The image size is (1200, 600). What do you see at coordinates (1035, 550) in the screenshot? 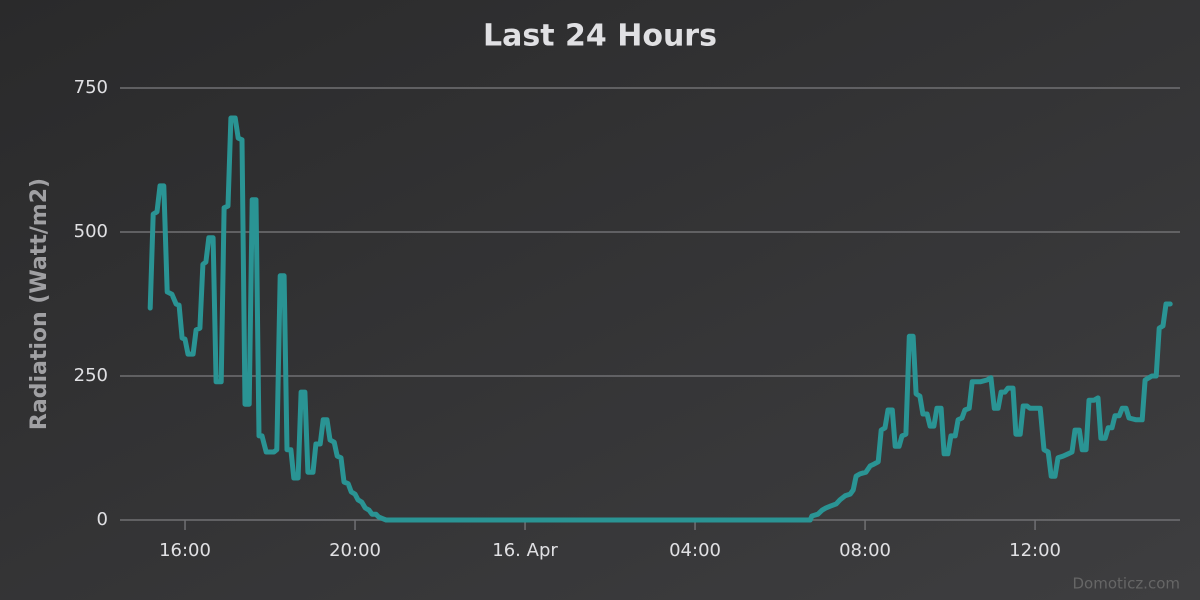
I see `x-tick-label: 12:00` at bounding box center [1035, 550].